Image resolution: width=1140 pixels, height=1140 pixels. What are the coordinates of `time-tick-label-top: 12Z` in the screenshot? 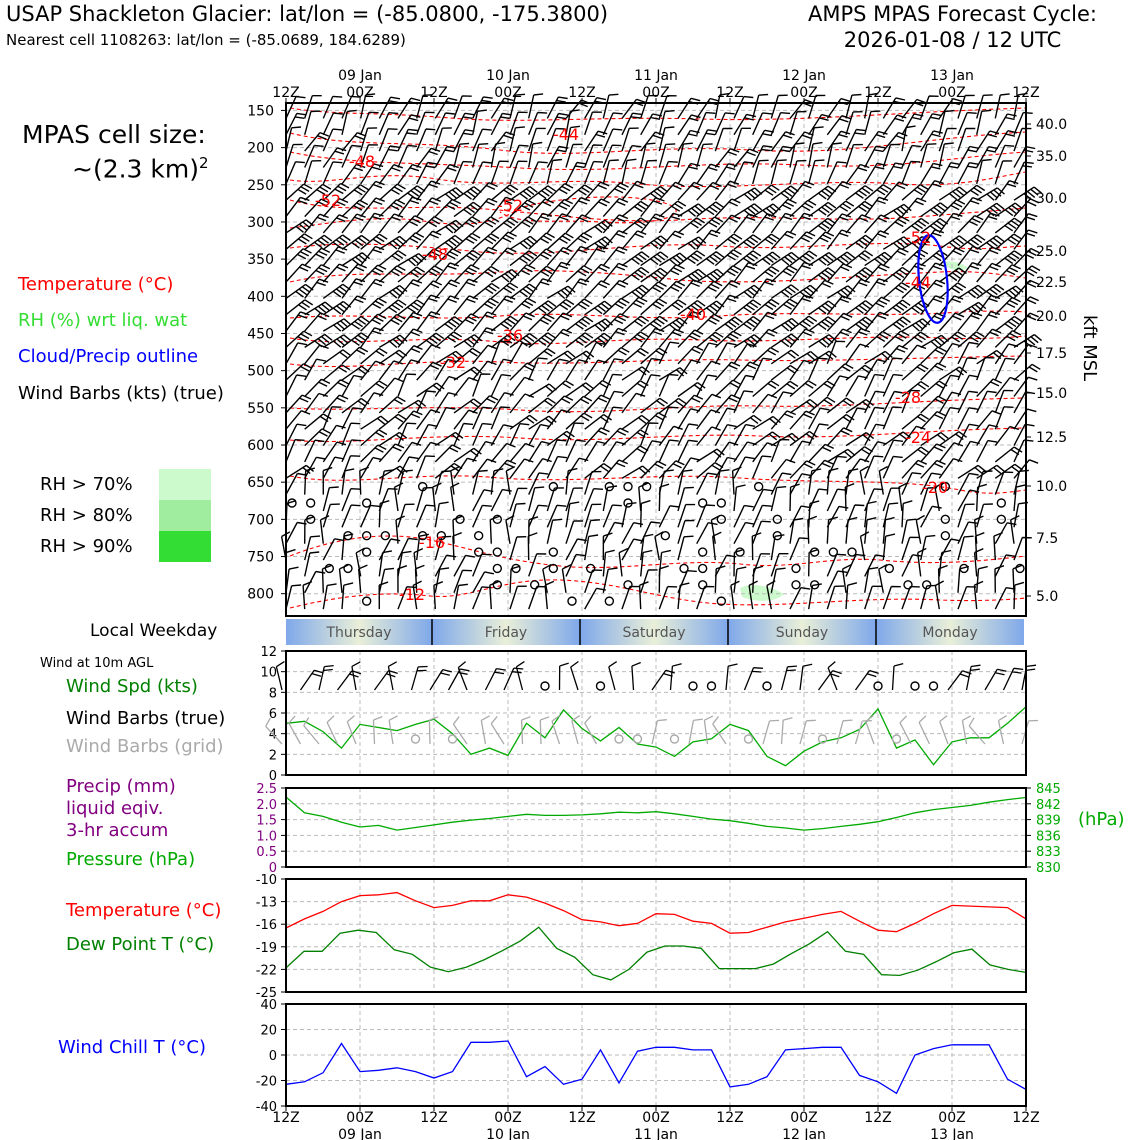 It's located at (285, 93).